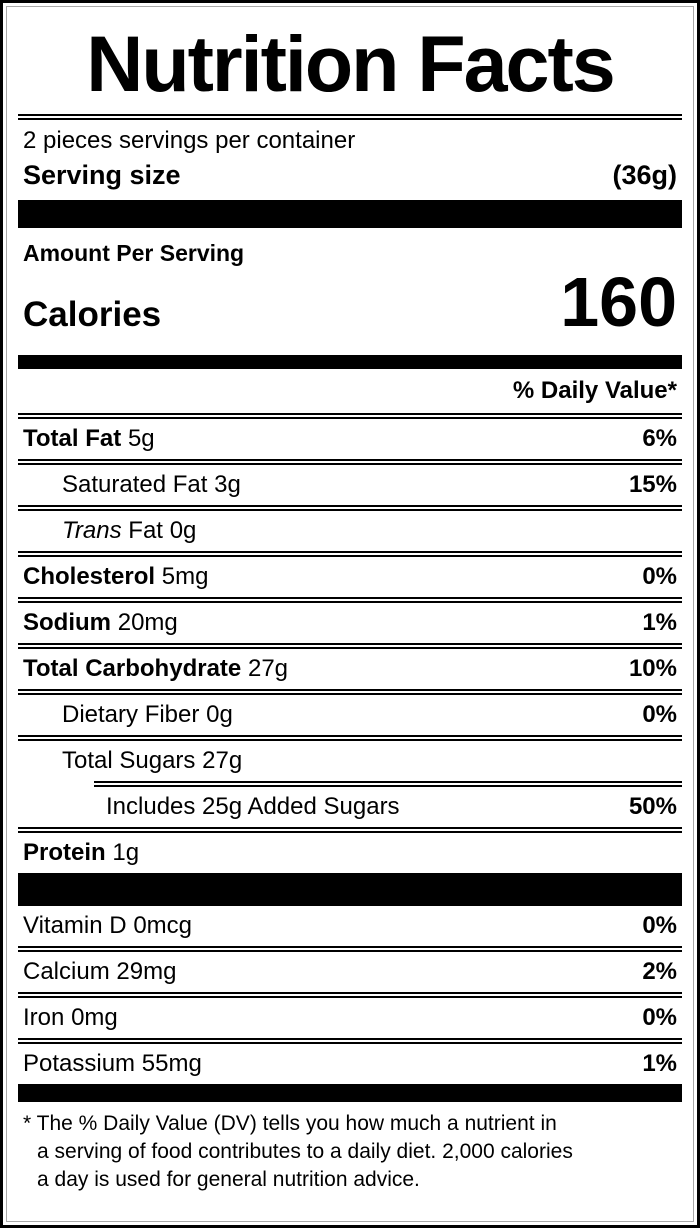  Describe the element at coordinates (102, 175) in the screenshot. I see `serving-size-label: Serving size` at that location.